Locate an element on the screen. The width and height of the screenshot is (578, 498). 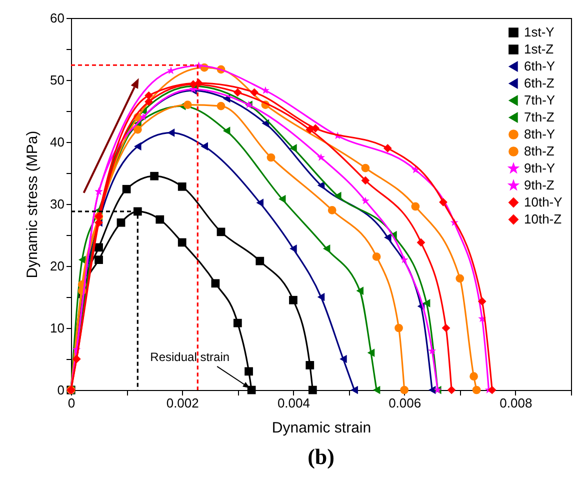
x-tick-label: 0.002 is located at coordinates (182, 403).